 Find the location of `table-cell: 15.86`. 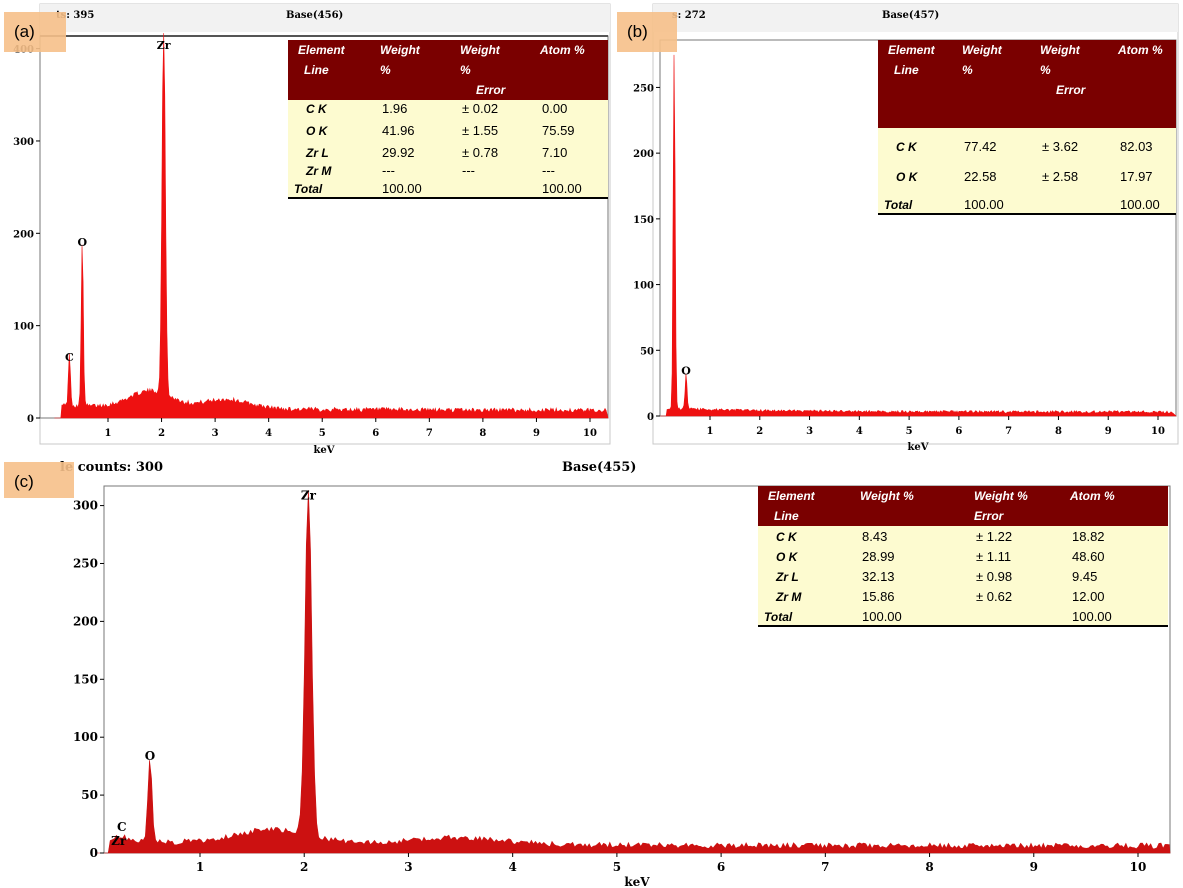

table-cell: 15.86 is located at coordinates (878, 596).